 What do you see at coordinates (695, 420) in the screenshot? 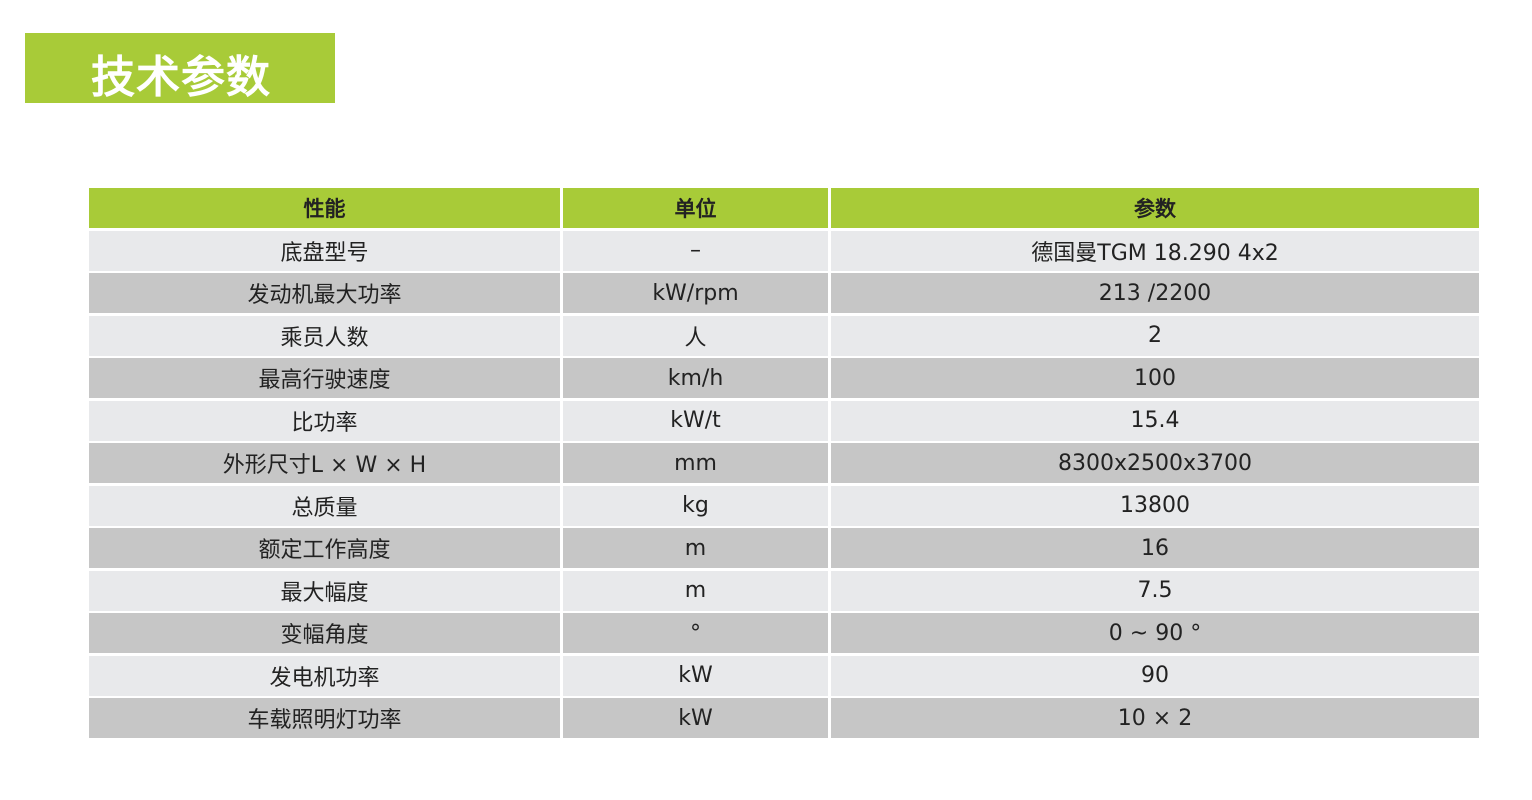
I see `cell-unit: kW/t` at bounding box center [695, 420].